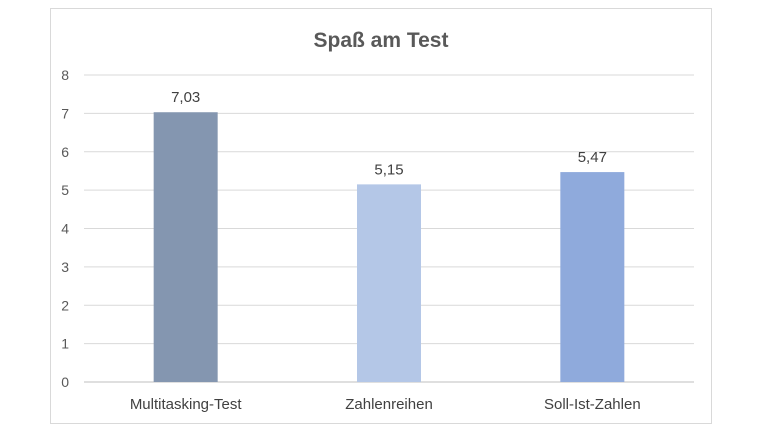 This screenshot has height=427, width=760. What do you see at coordinates (65, 75) in the screenshot?
I see `y-tick-label: 8` at bounding box center [65, 75].